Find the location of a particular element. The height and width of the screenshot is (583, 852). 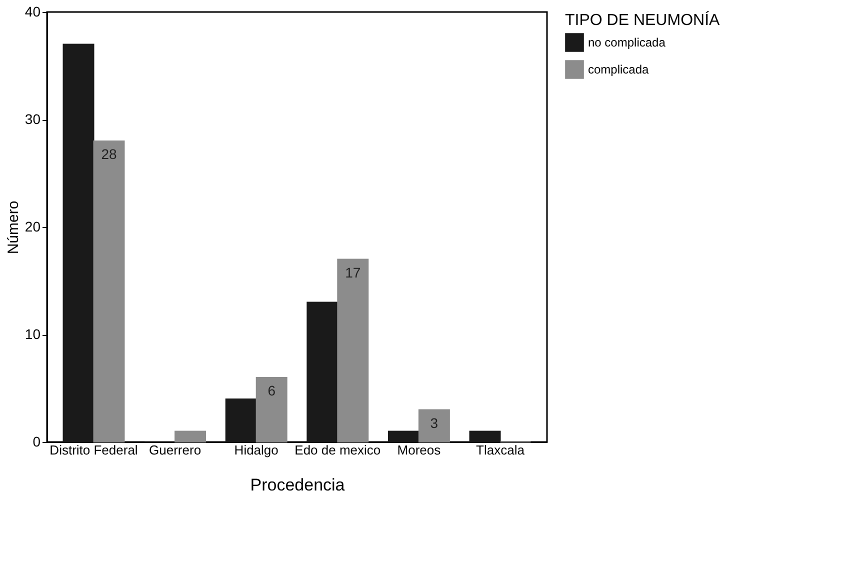

x-axis-title: Procedencia is located at coordinates (298, 485).